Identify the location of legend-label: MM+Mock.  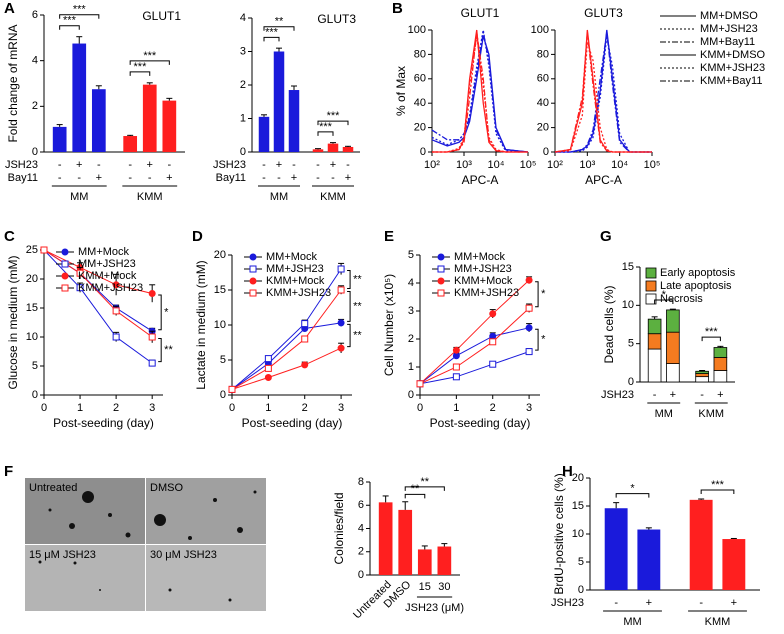
(104, 252).